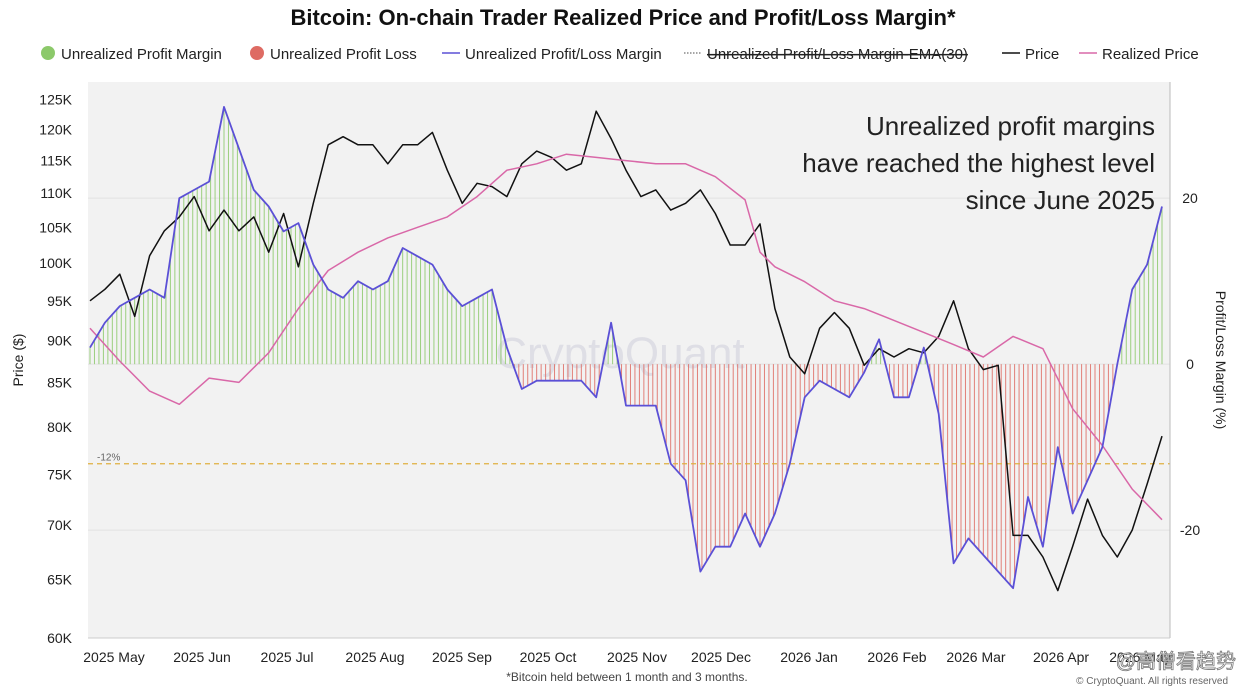 The width and height of the screenshot is (1246, 692). What do you see at coordinates (343, 54) in the screenshot?
I see `legend-label: Unrealized Profit Loss` at bounding box center [343, 54].